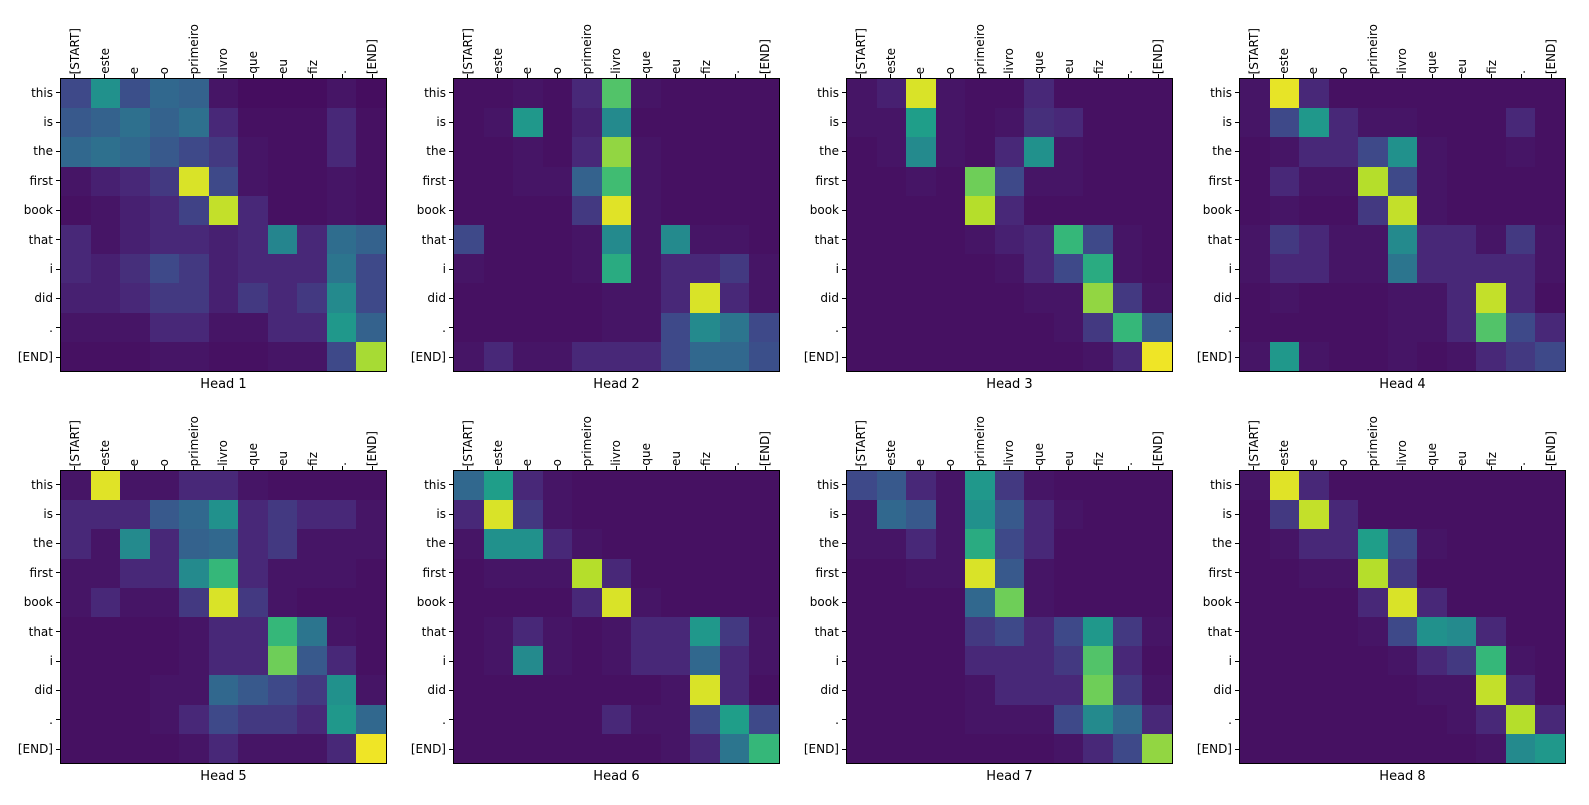 This screenshot has width=1589, height=805. Describe the element at coordinates (675, 458) in the screenshot. I see `x-tick-label: eu` at that location.